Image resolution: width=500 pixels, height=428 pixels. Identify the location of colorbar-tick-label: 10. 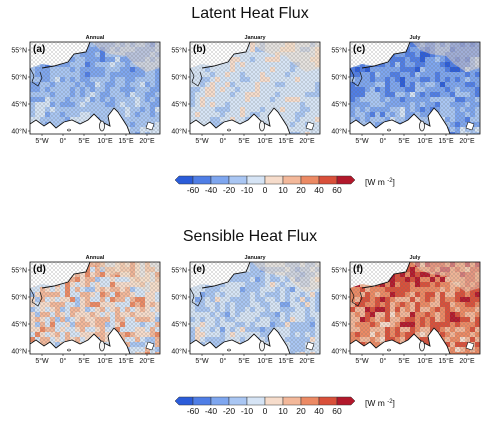
(283, 190).